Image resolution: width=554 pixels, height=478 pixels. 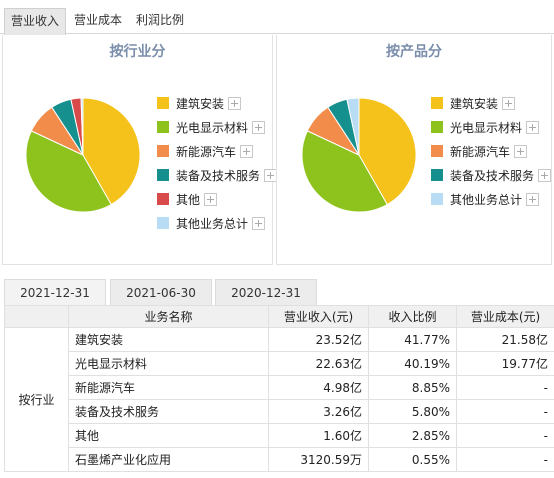 What do you see at coordinates (137, 52) in the screenshot?
I see `industry-panel-title: 按行业分` at bounding box center [137, 52].